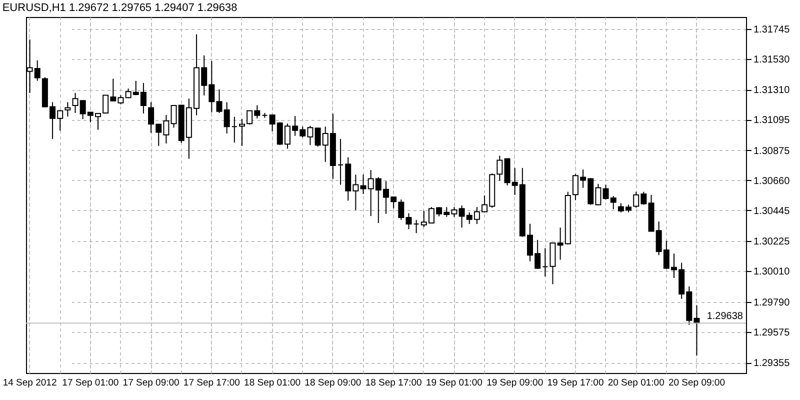  I want to click on x-tick-label: 18 Sep 09:00, so click(333, 383).